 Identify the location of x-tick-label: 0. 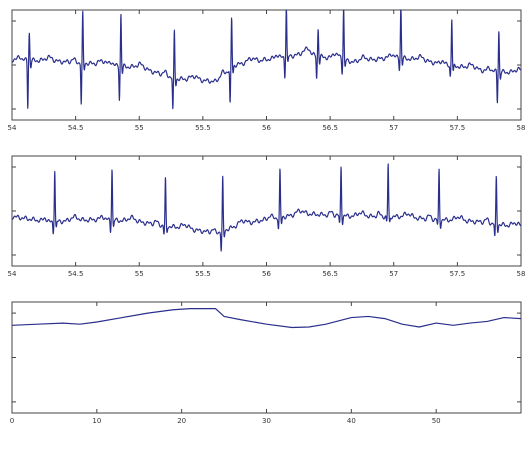
(12, 421).